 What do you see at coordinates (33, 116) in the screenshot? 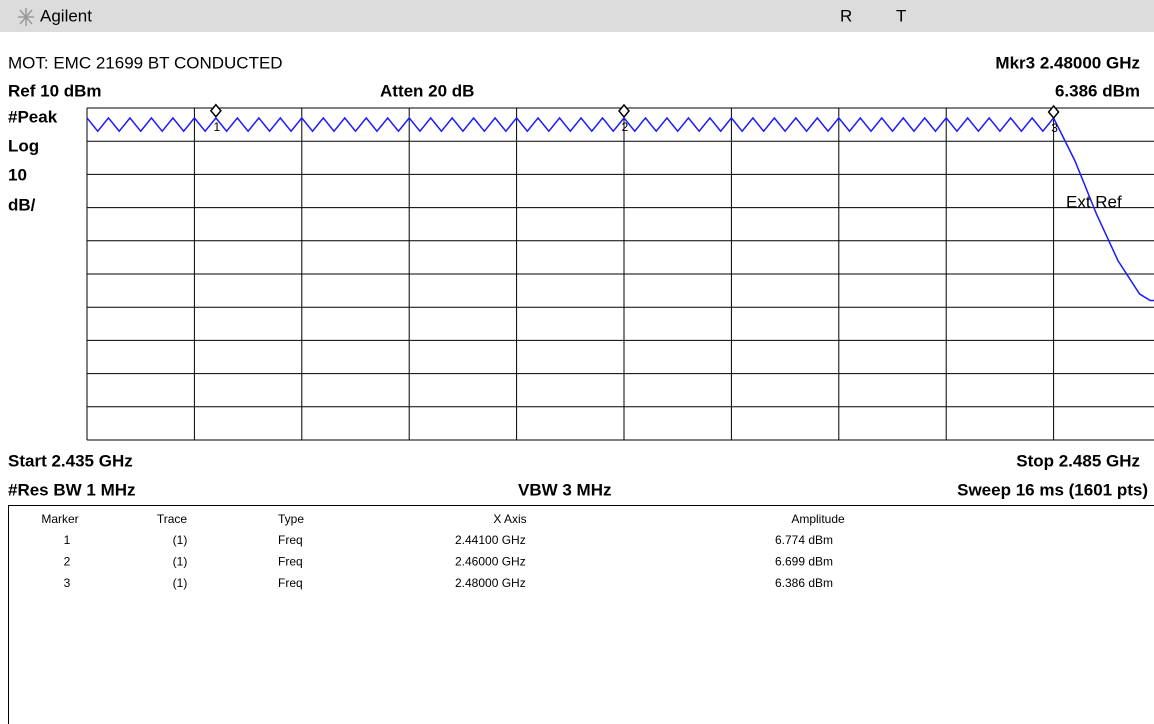
I see `side-label: #Peak` at bounding box center [33, 116].